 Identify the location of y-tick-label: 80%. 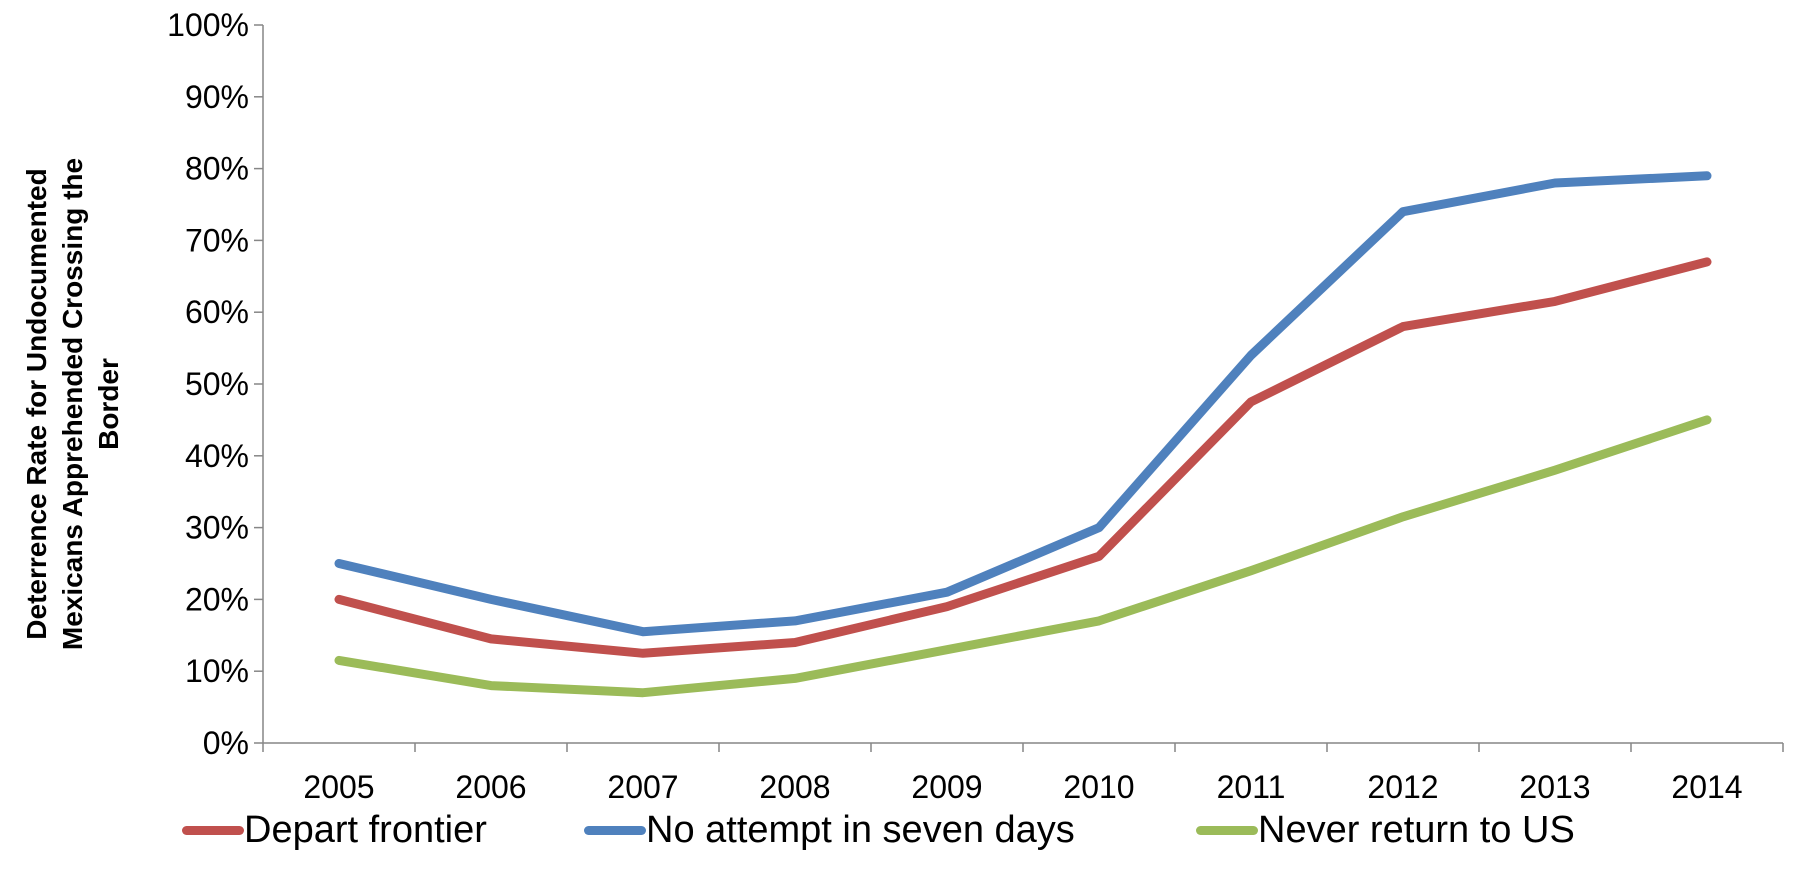
(217, 169).